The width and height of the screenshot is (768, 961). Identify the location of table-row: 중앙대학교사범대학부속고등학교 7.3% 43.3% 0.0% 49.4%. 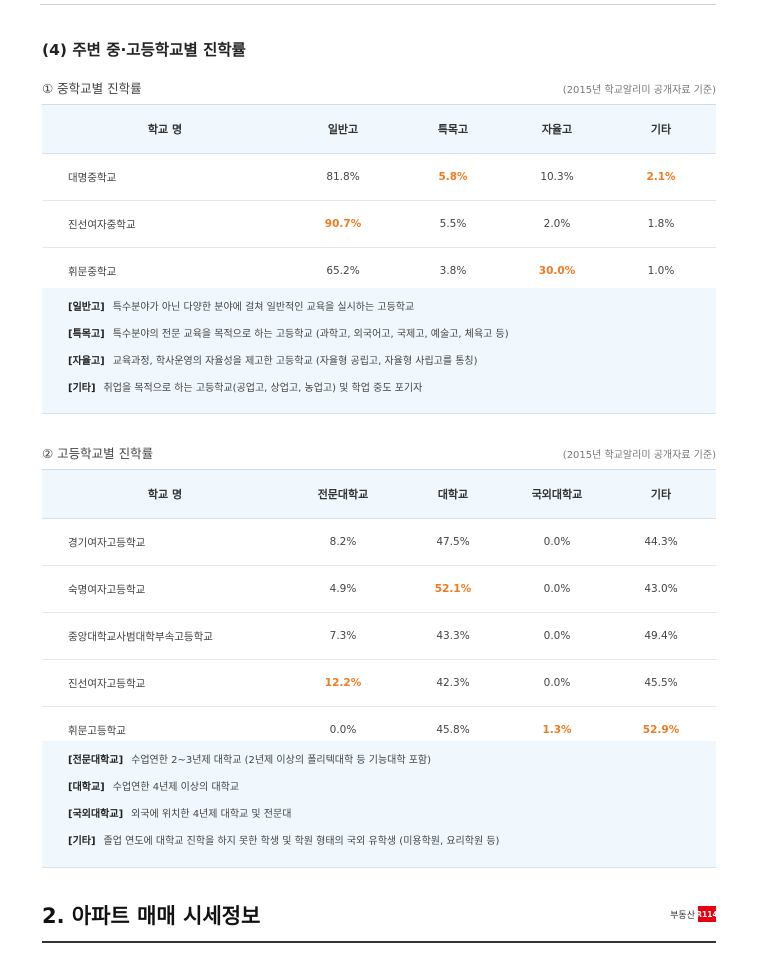
(379, 636).